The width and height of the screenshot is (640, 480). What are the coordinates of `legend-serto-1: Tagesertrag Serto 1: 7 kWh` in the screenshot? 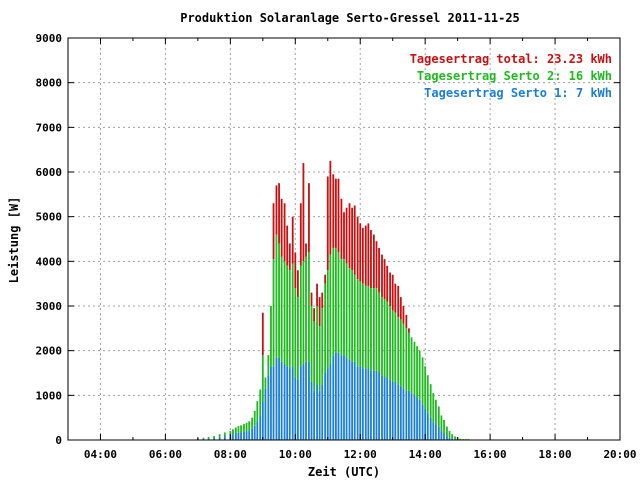 It's located at (518, 93).